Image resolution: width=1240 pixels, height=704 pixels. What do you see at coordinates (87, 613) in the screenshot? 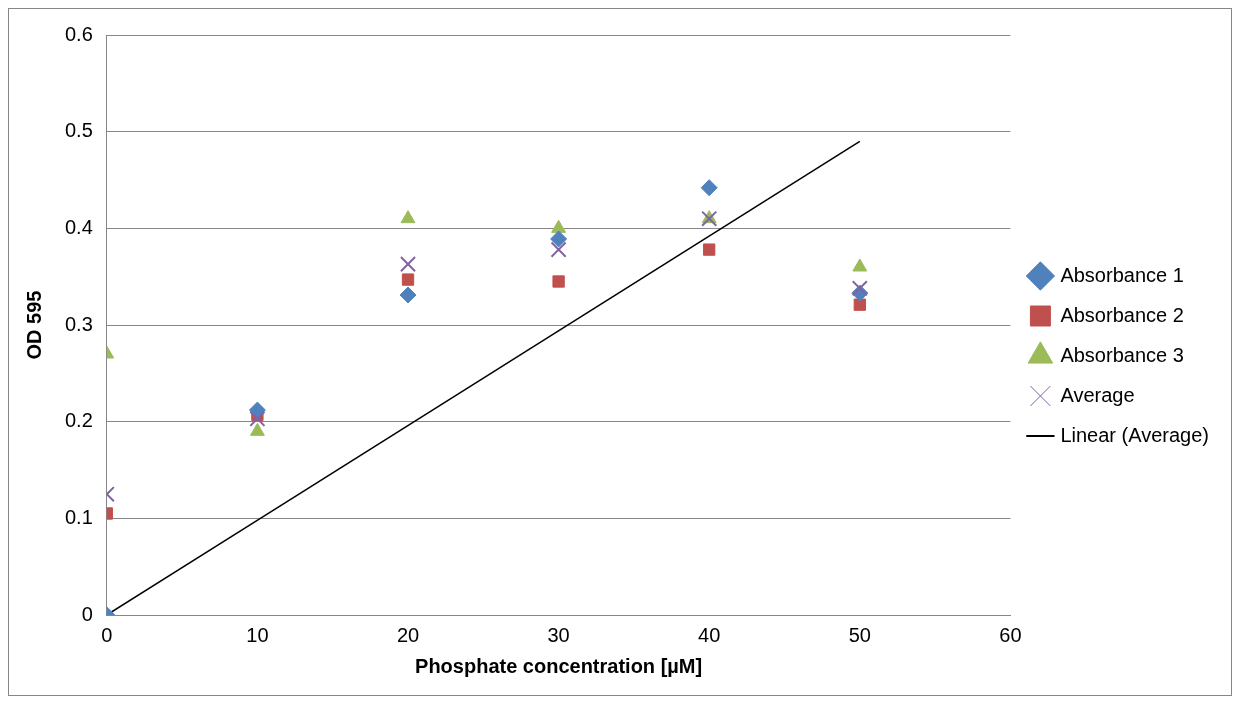
I see `y-tick-label: 0` at bounding box center [87, 613].